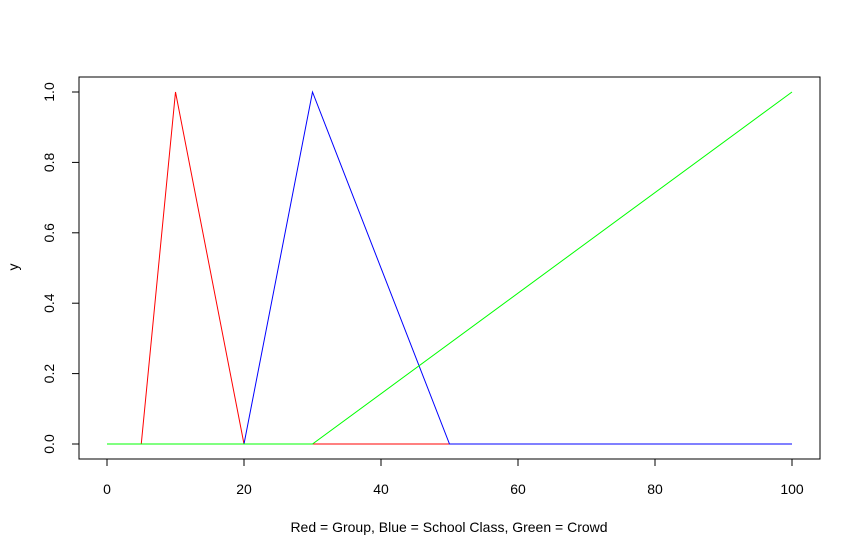 Image resolution: width=860 pixels, height=557 pixels. What do you see at coordinates (518, 489) in the screenshot?
I see `x-tick-label: 60` at bounding box center [518, 489].